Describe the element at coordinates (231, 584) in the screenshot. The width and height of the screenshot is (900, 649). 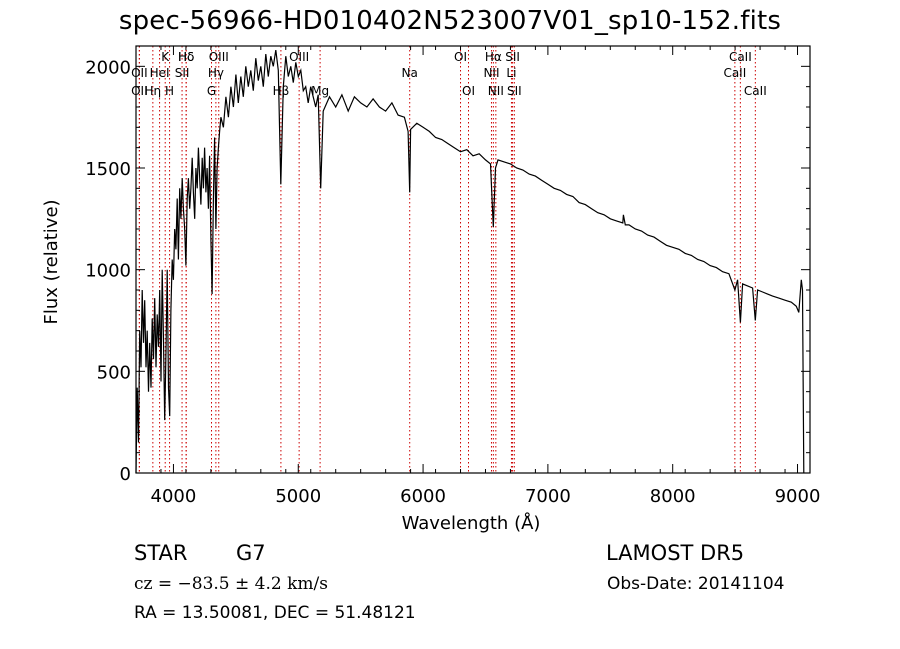
I see `redshift-velocity: cz = −83.5 ± 4.2 km/s` at that location.